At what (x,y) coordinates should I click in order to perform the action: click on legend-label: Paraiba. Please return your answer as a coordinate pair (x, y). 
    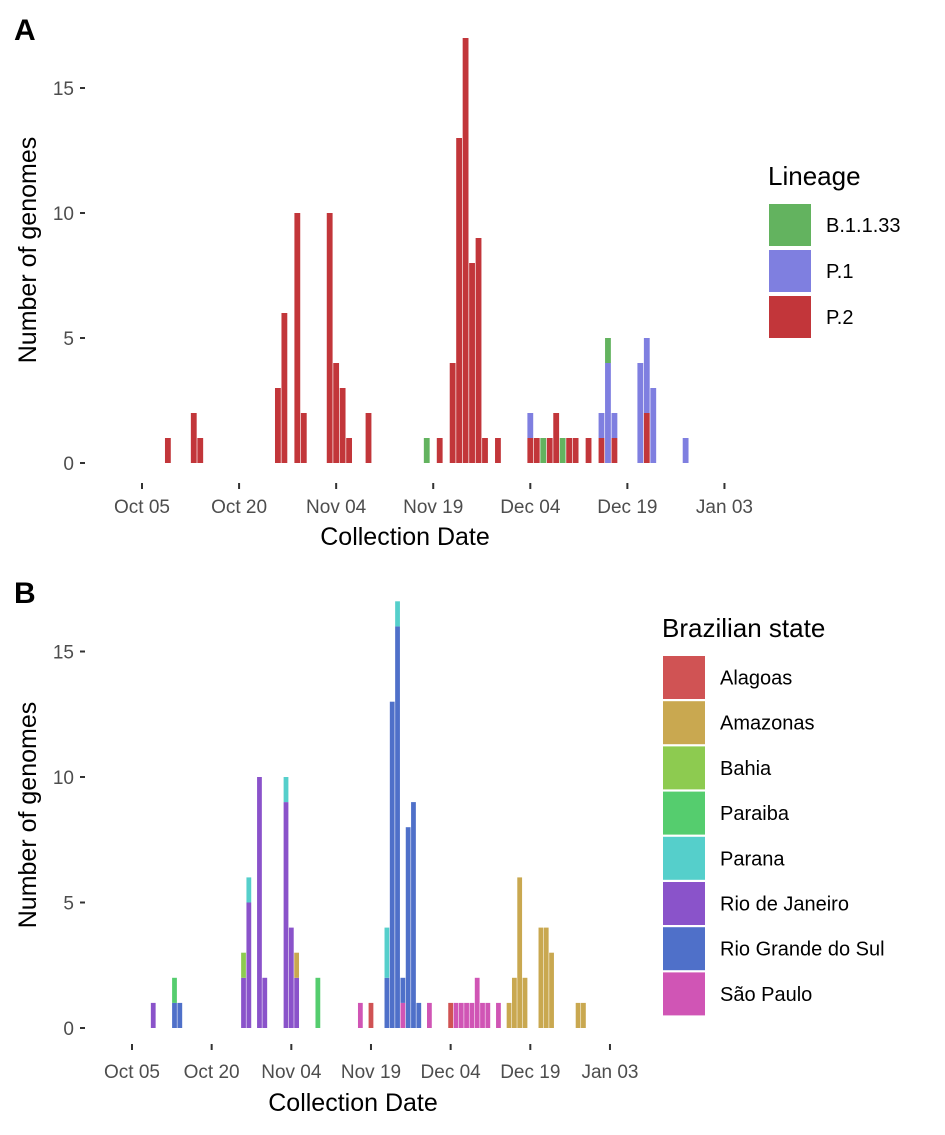
    Looking at the image, I should click on (755, 814).